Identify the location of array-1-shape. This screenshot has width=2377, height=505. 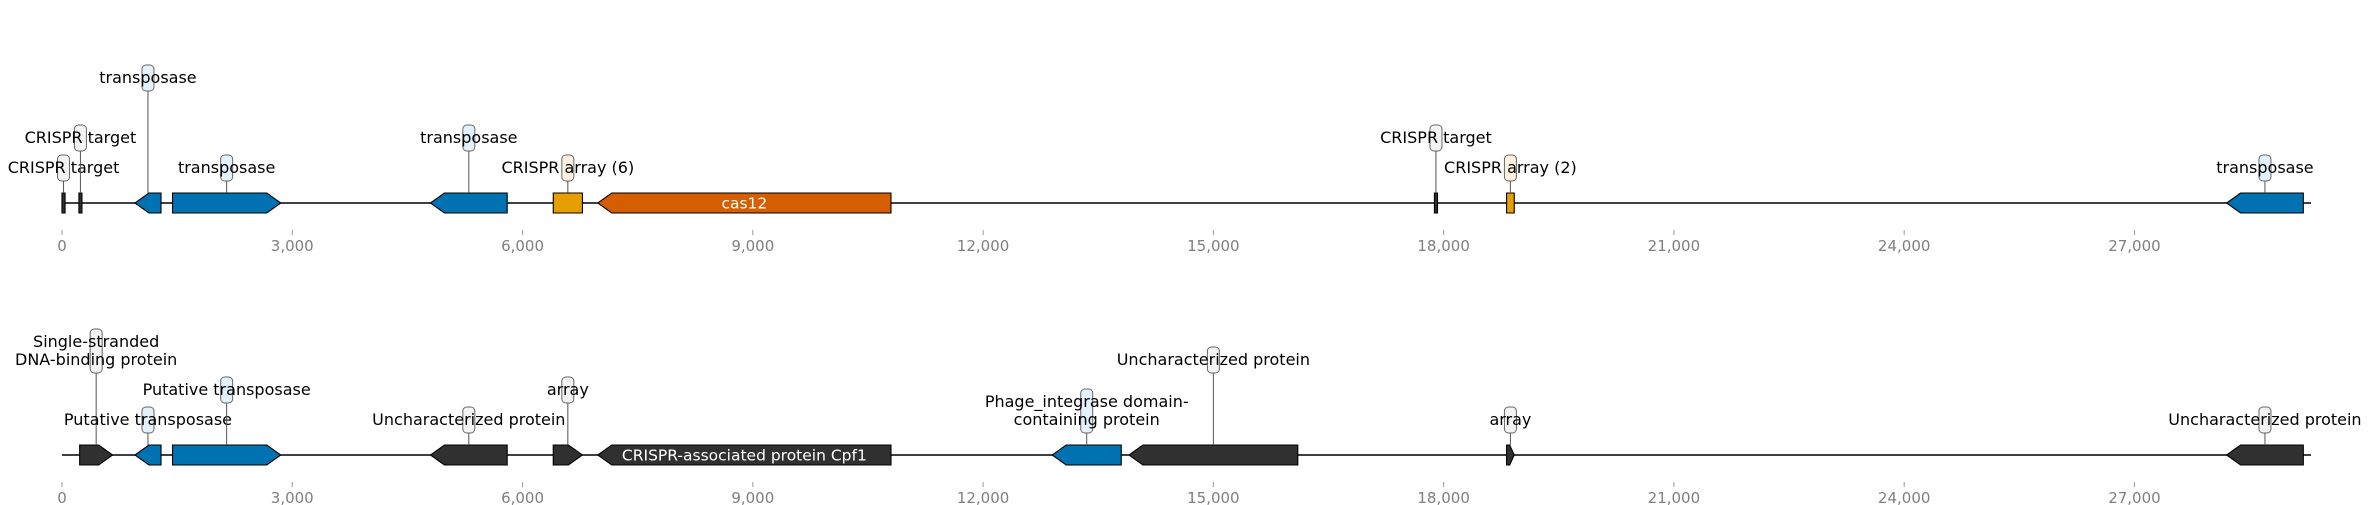
(568, 455).